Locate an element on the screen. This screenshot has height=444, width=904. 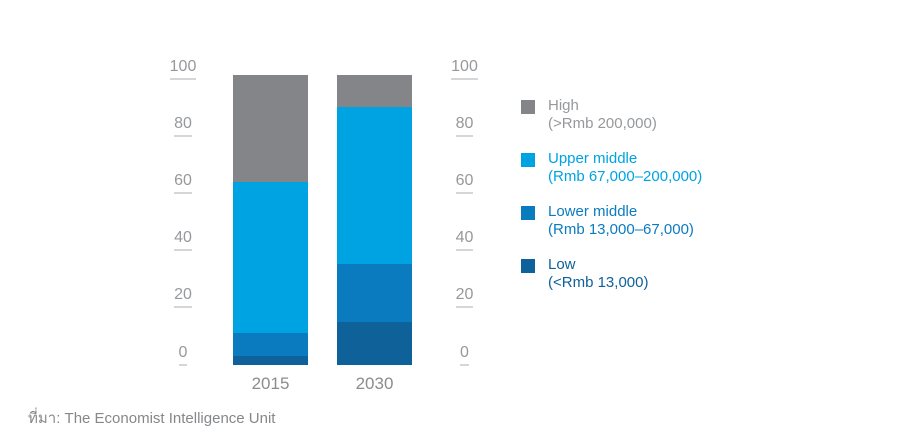
legend-range: (Rmb 13,000–67,000) is located at coordinates (621, 229).